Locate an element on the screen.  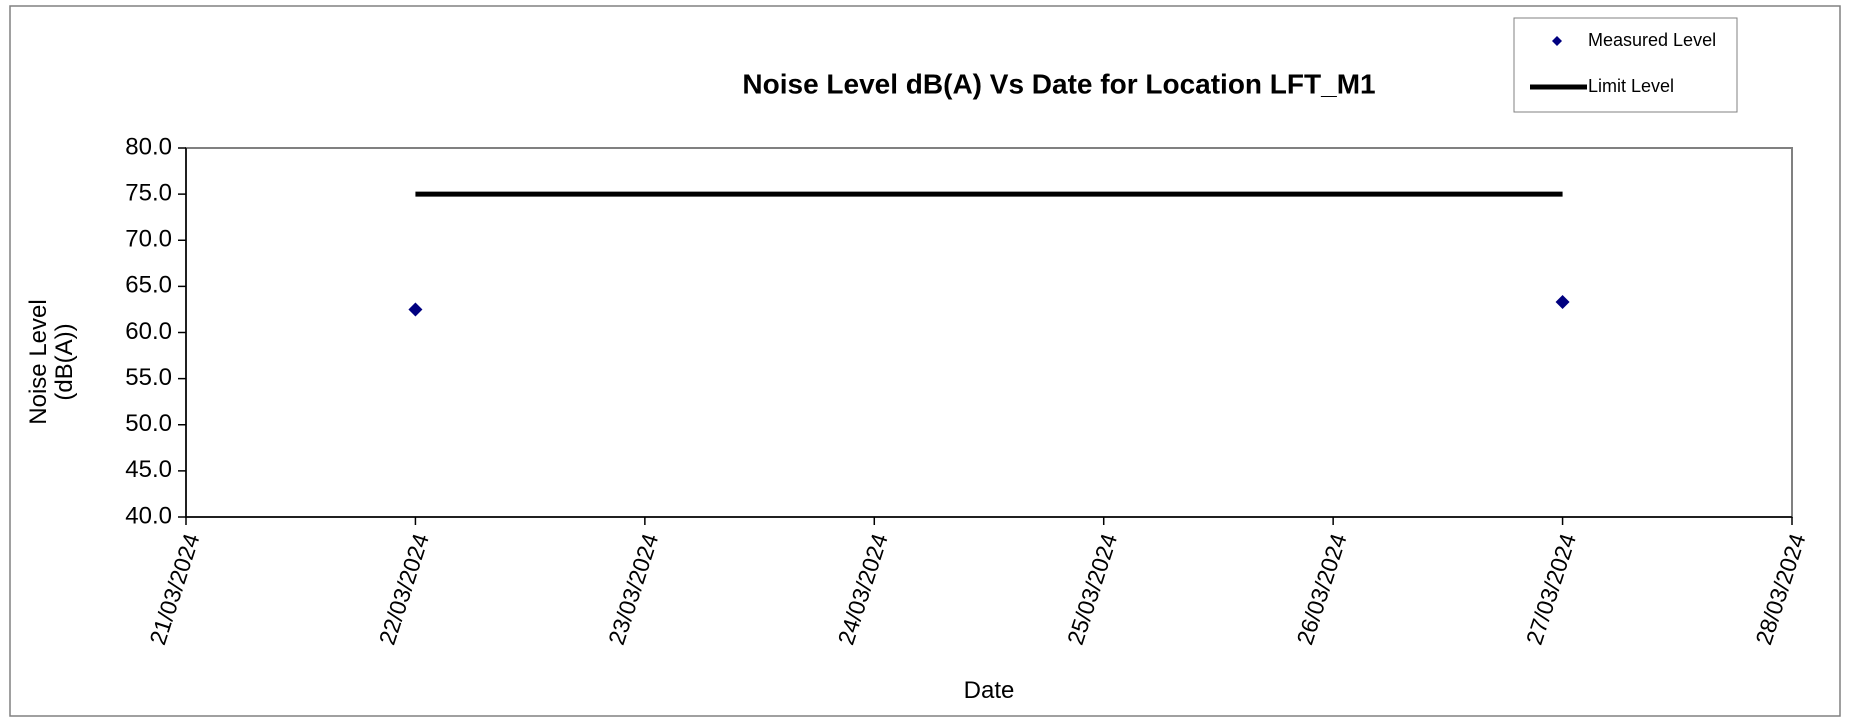
legend-marker is located at coordinates (1557, 41).